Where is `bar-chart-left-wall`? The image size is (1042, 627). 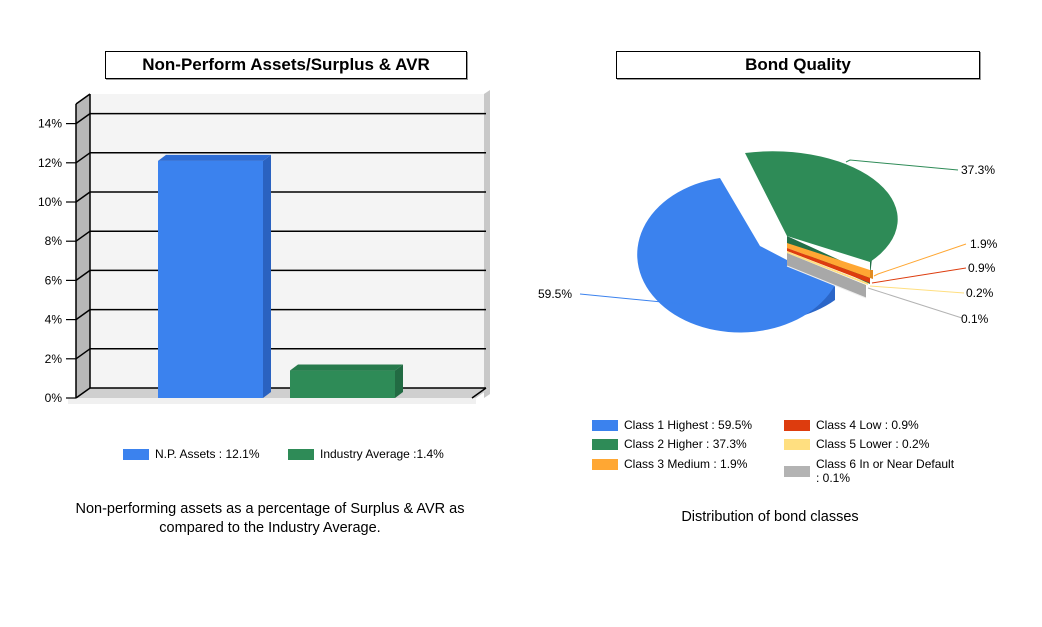
bar-chart-left-wall is located at coordinates (83, 246).